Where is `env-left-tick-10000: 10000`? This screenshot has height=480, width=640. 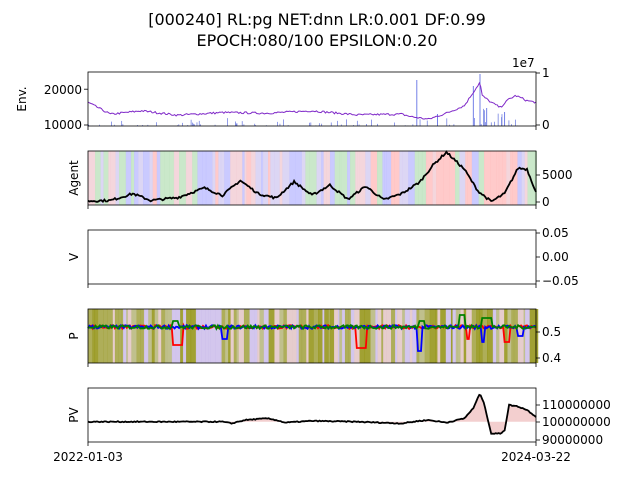 env-left-tick-10000: 10000 is located at coordinates (63, 125).